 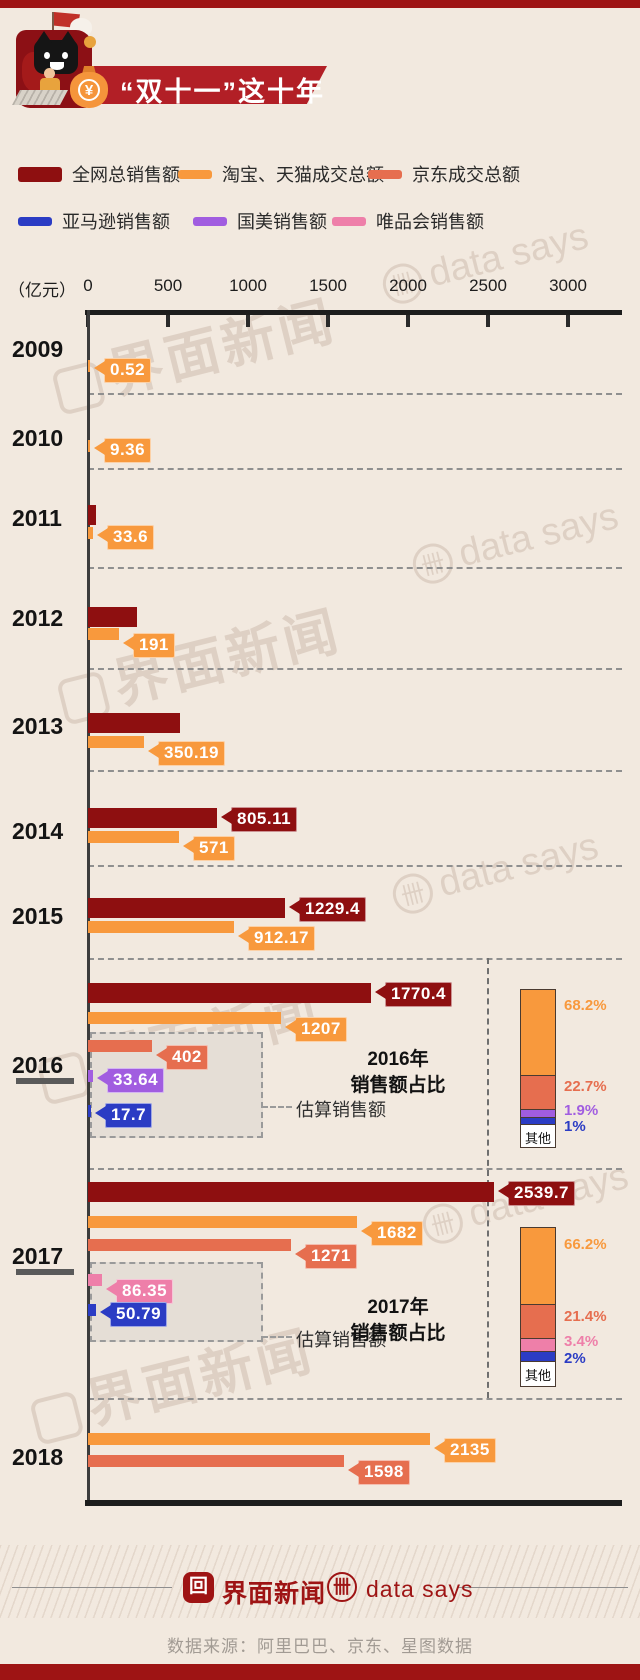 I want to click on legend-swatch-gome, so click(x=210, y=221).